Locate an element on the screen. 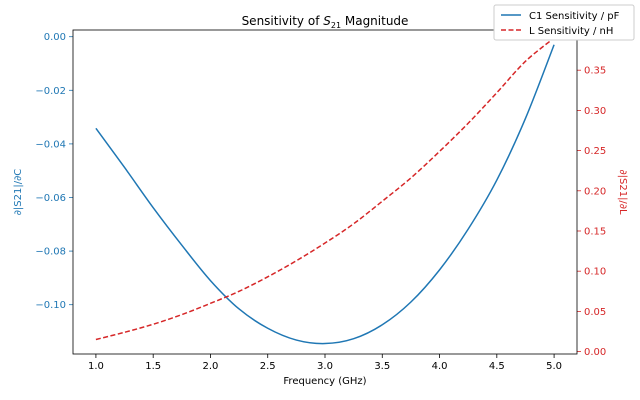 This screenshot has width=640, height=400. y-right-tick-label: 0.00 is located at coordinates (595, 352).